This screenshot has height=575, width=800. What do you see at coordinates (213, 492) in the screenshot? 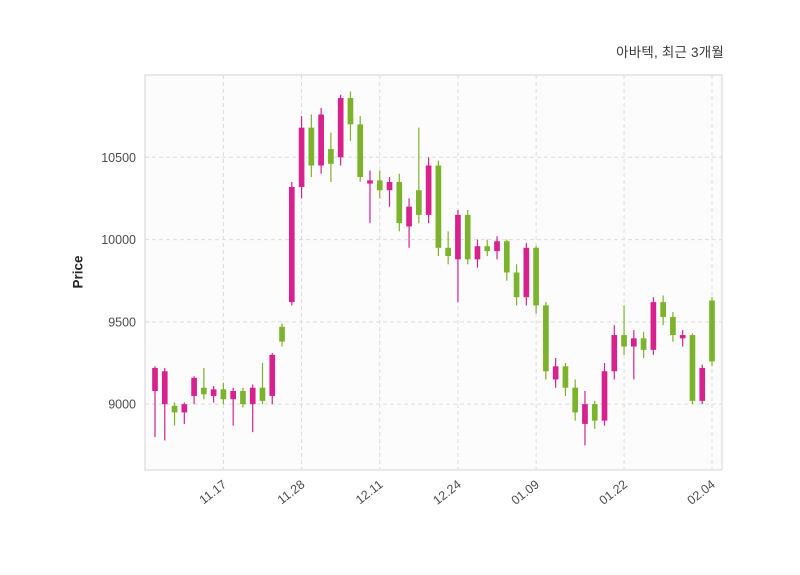
I see `x-tick-label: 11.17` at bounding box center [213, 492].